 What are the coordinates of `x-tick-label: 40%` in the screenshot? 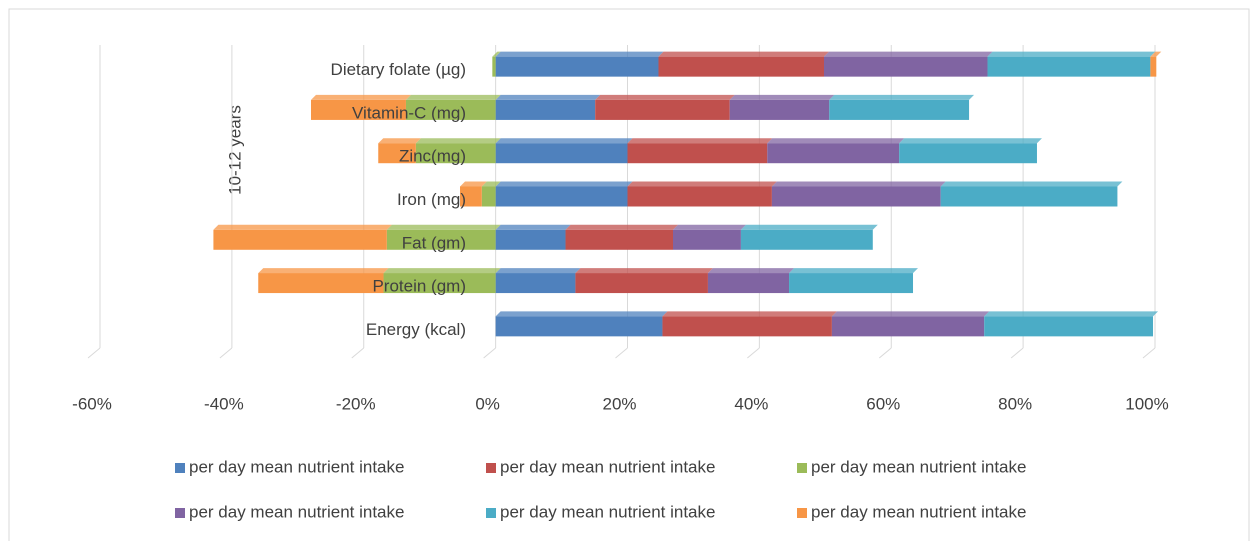 It's located at (751, 403).